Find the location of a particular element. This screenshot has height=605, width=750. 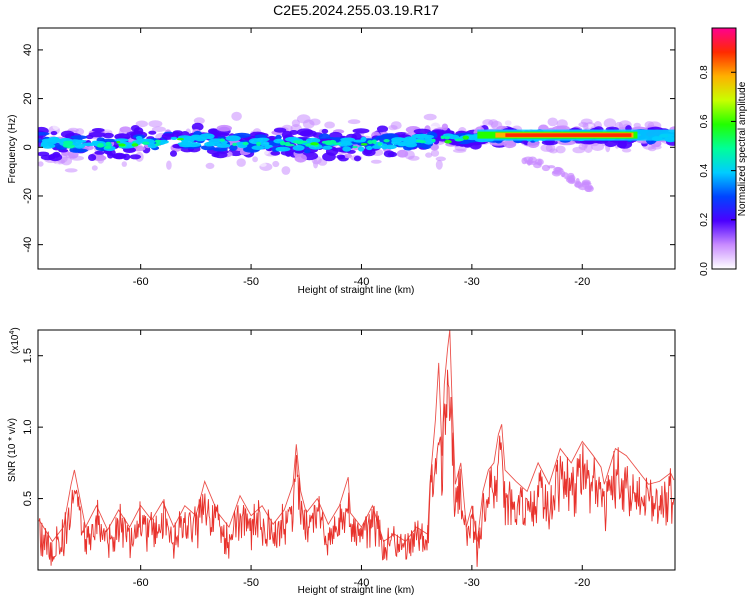

spectrogram-ytick-label: 20 is located at coordinates (28, 98).